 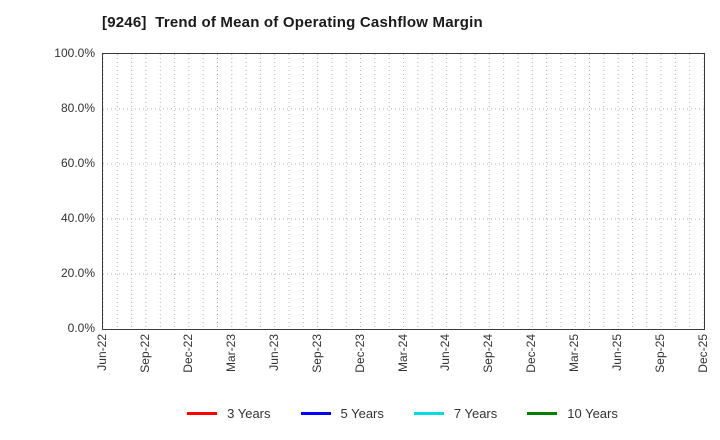 I want to click on x-tick-label: Jun-25, so click(x=617, y=352).